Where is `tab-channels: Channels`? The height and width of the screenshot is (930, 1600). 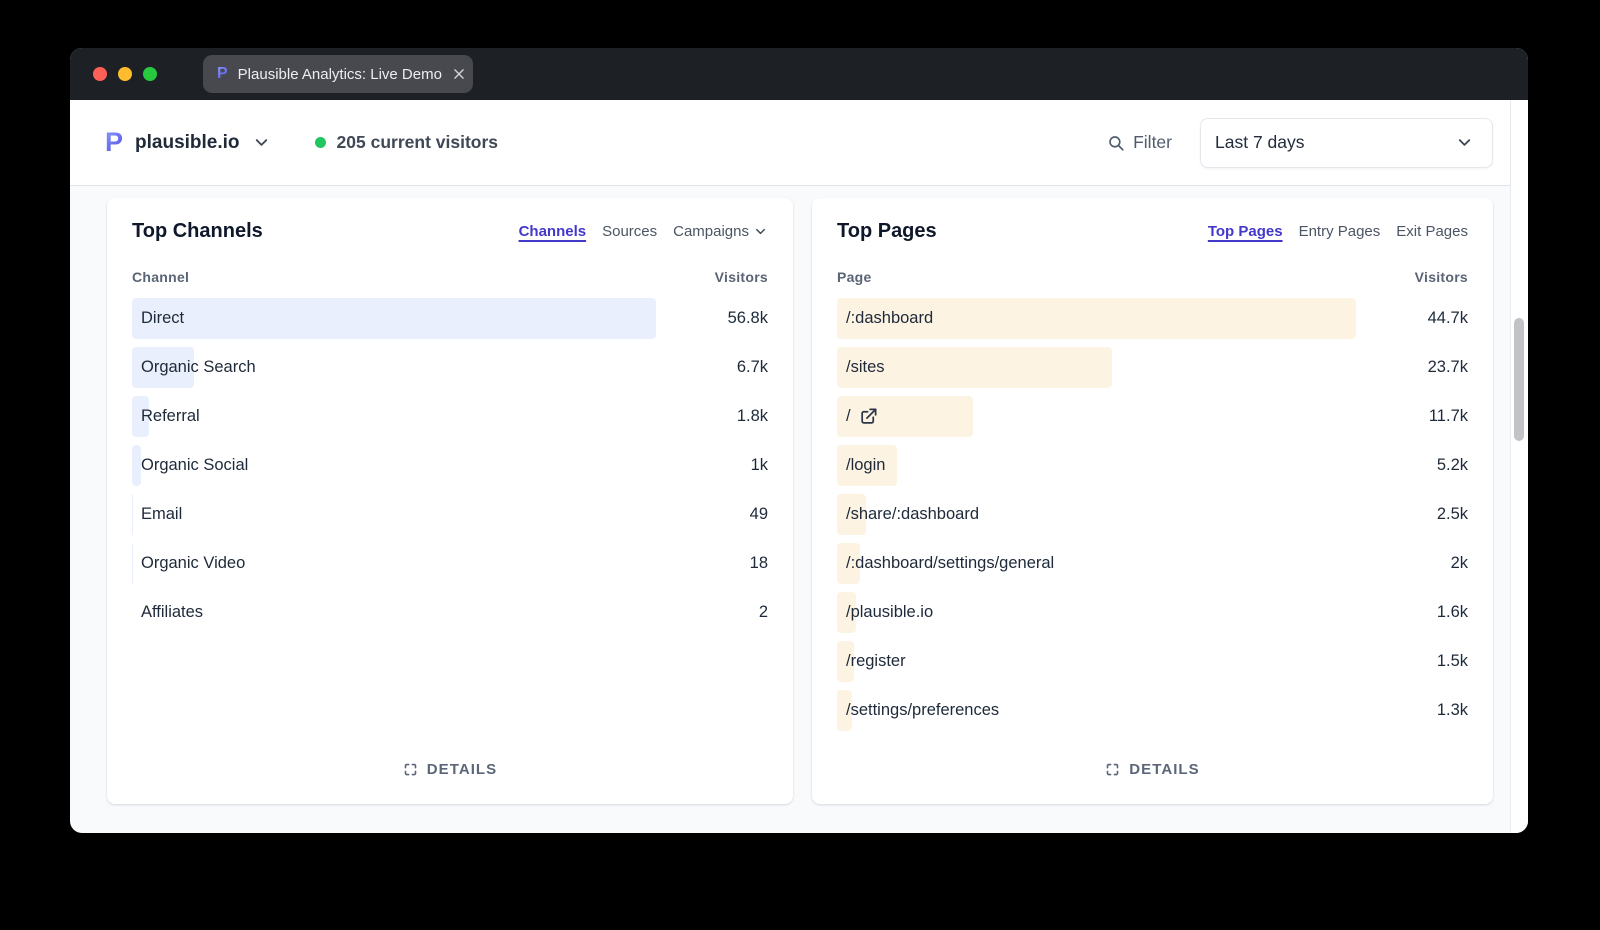 tab-channels: Channels is located at coordinates (553, 231).